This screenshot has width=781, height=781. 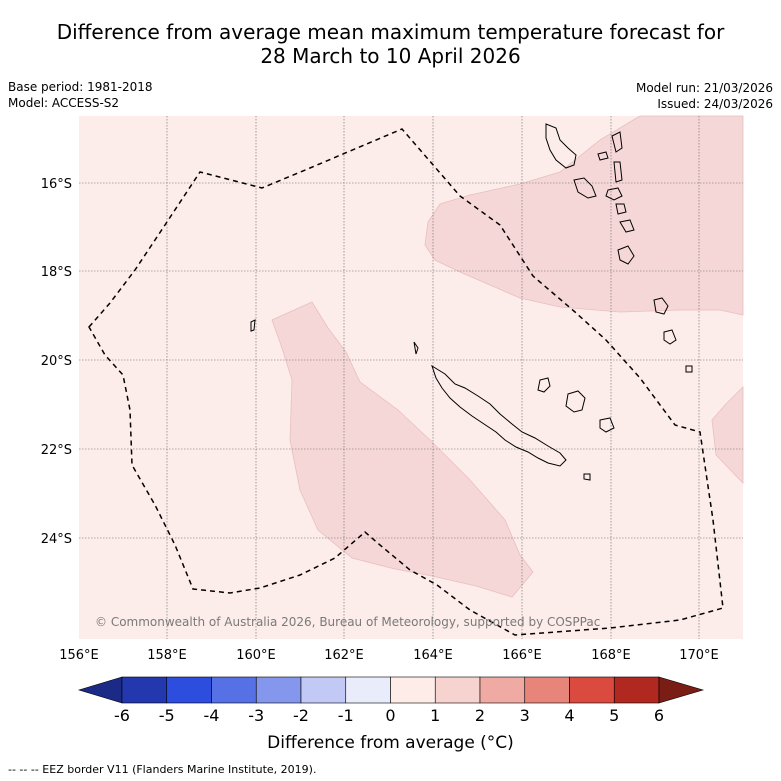 What do you see at coordinates (100, 690) in the screenshot?
I see `colorbar-extend-low` at bounding box center [100, 690].